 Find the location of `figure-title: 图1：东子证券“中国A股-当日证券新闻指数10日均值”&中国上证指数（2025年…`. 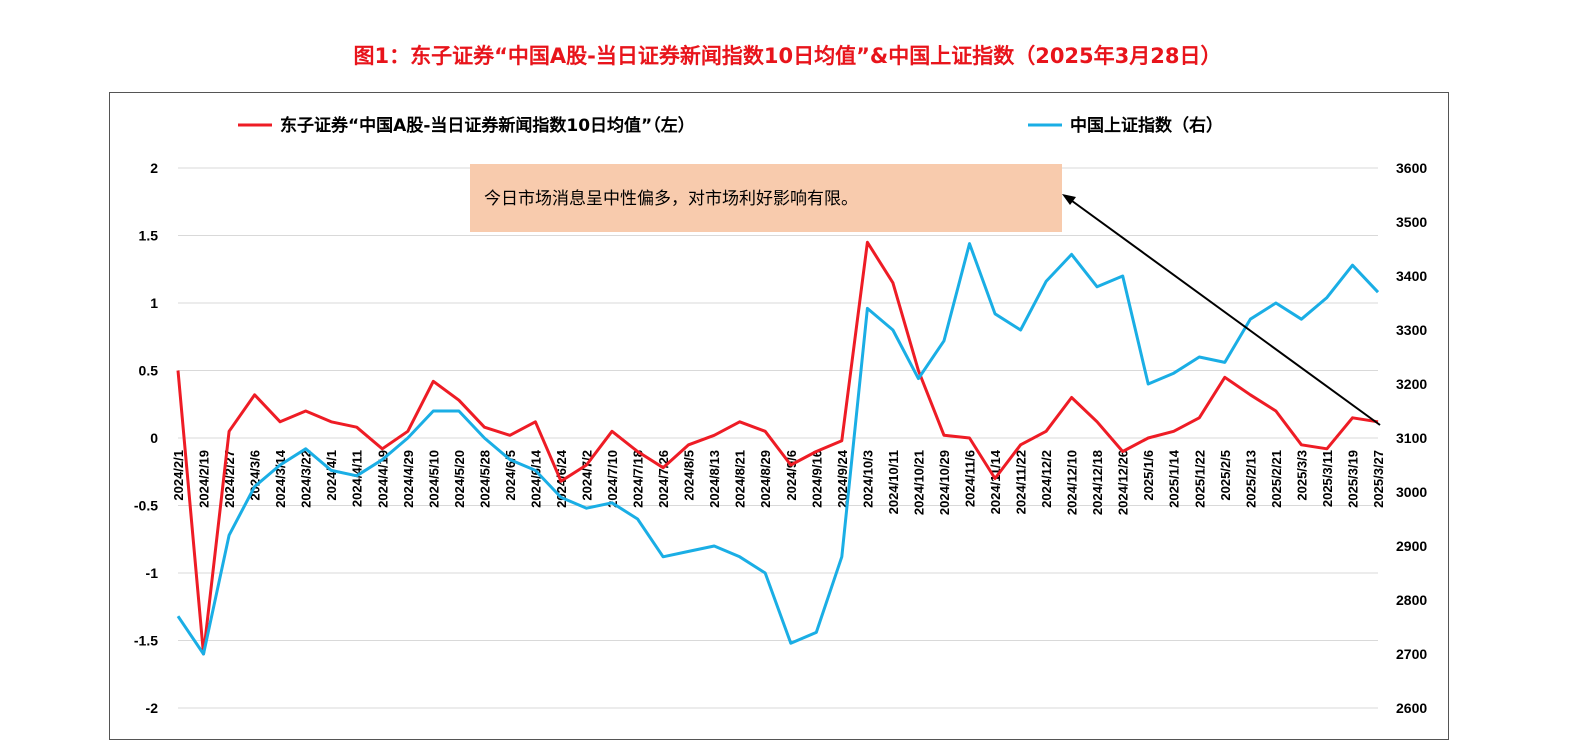

figure-title: 图1：东子证券“中国A股-当日证券新闻指数10日均值”&中国上证指数（2025年… is located at coordinates (787, 56).